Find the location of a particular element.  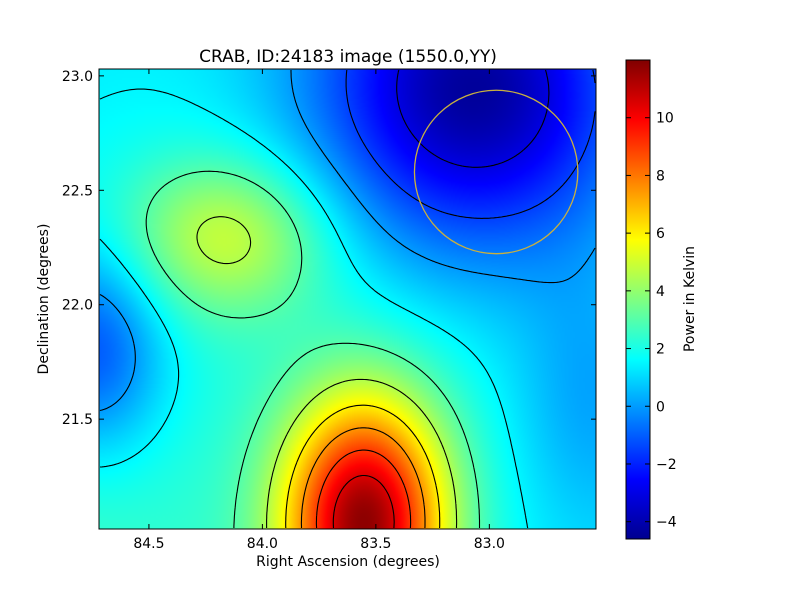

y-axis-label: Declination (degrees) is located at coordinates (44, 299).